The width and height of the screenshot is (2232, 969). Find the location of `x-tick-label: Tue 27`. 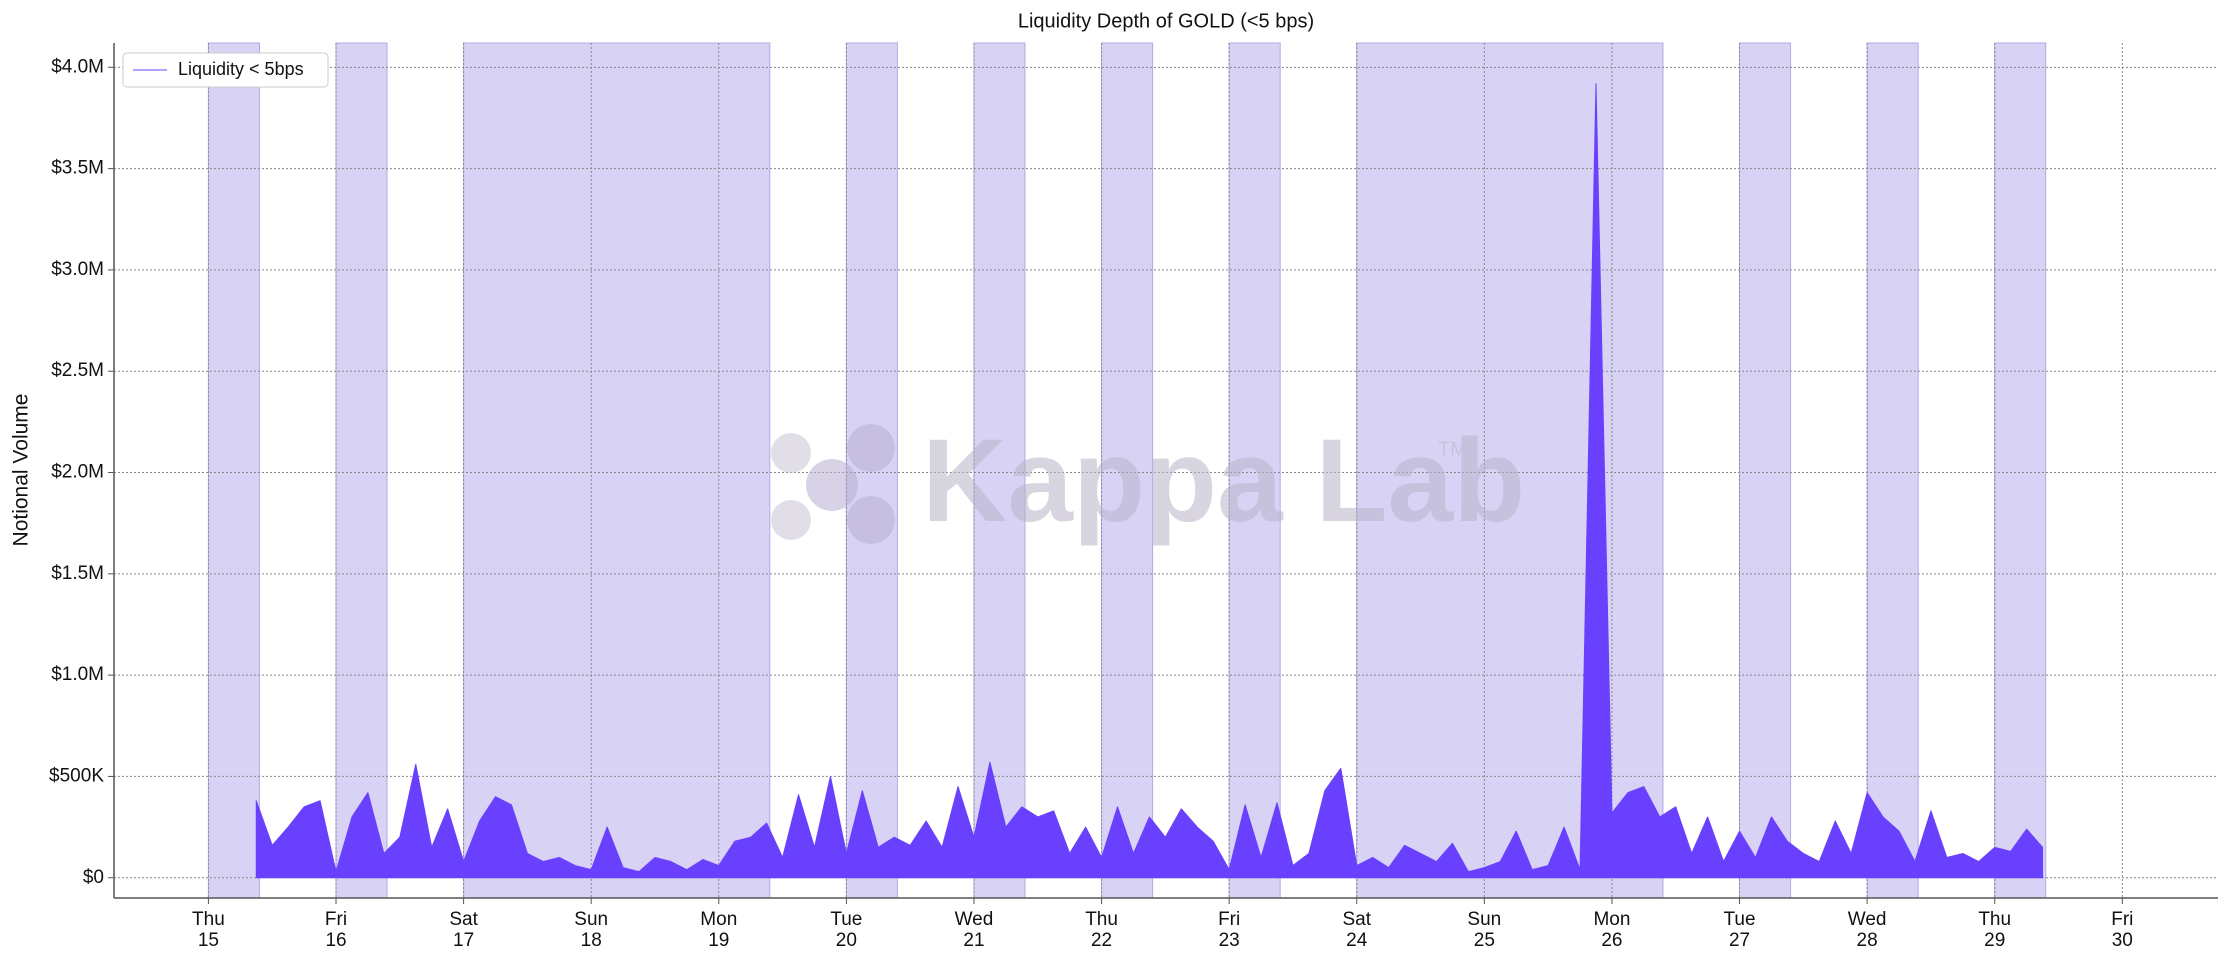

x-tick-label: Tue 27 is located at coordinates (1740, 930).